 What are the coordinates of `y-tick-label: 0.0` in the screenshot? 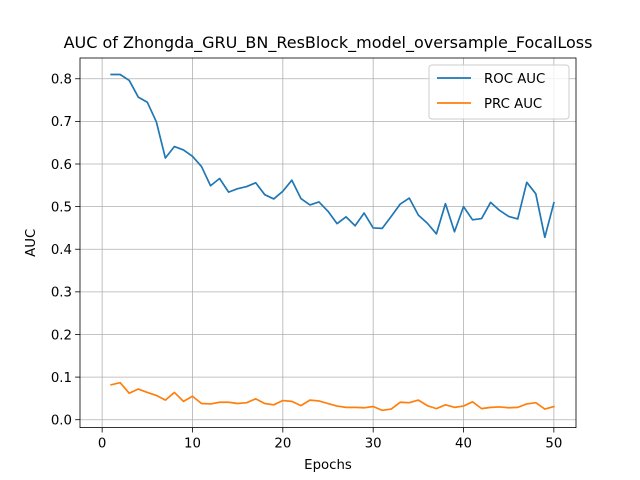 It's located at (61, 421).